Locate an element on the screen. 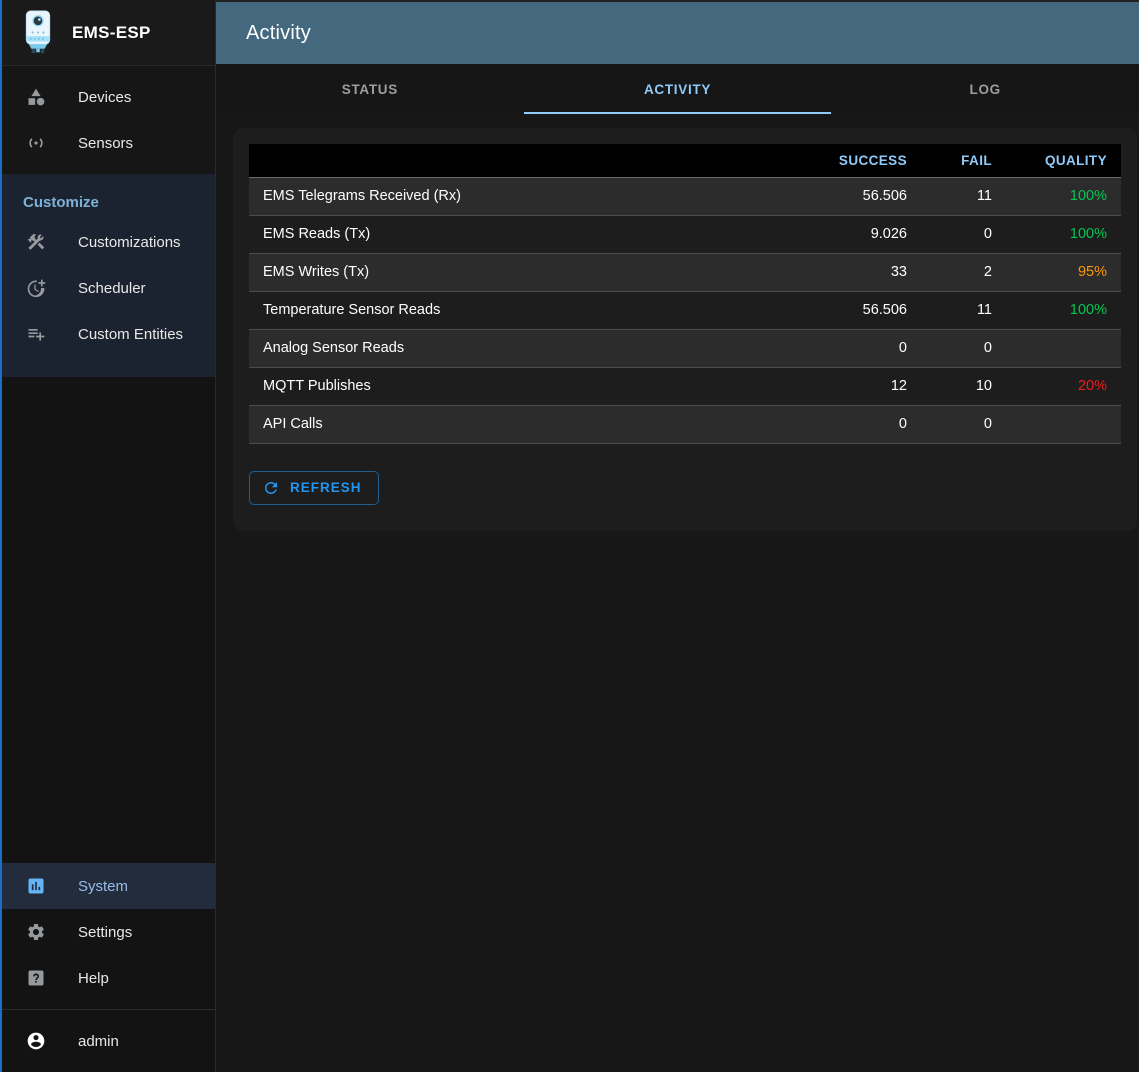 The height and width of the screenshot is (1072, 1139). table-row: MQTT Publishes 12 10 20% is located at coordinates (685, 386).